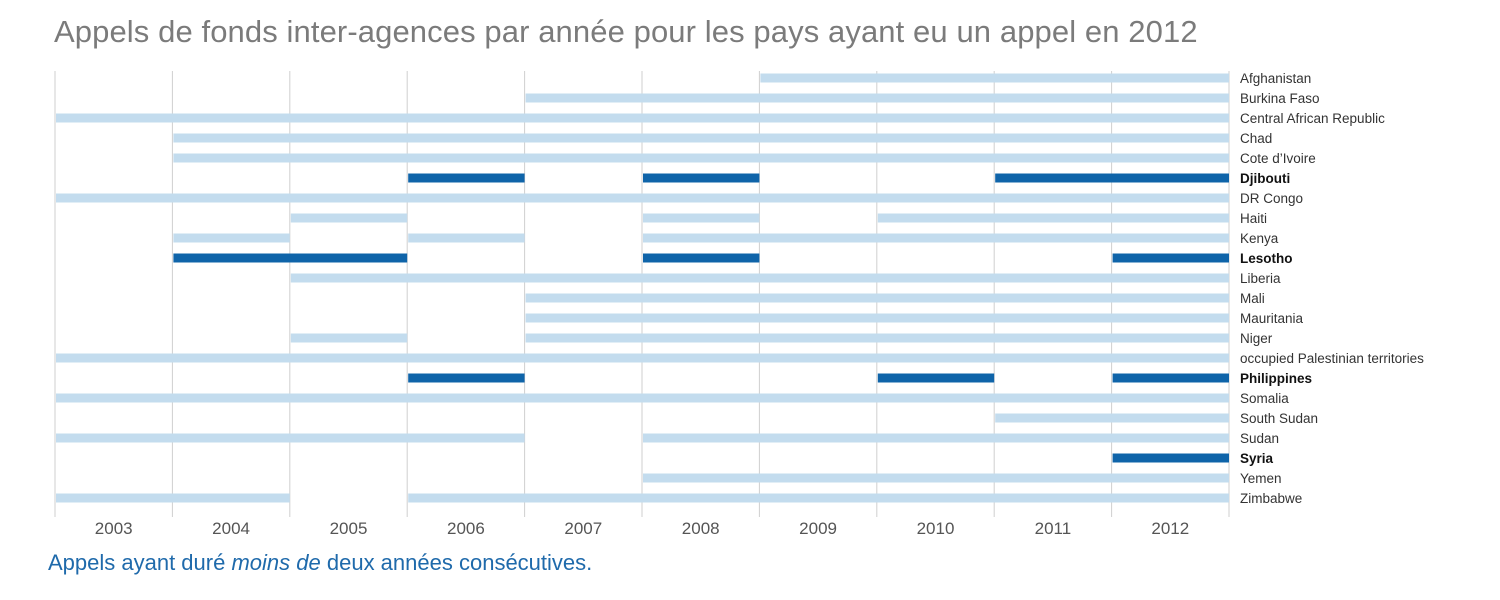 Image resolution: width=1500 pixels, height=600 pixels. Describe the element at coordinates (1275, 78) in the screenshot. I see `country-label: Afghanistan` at that location.